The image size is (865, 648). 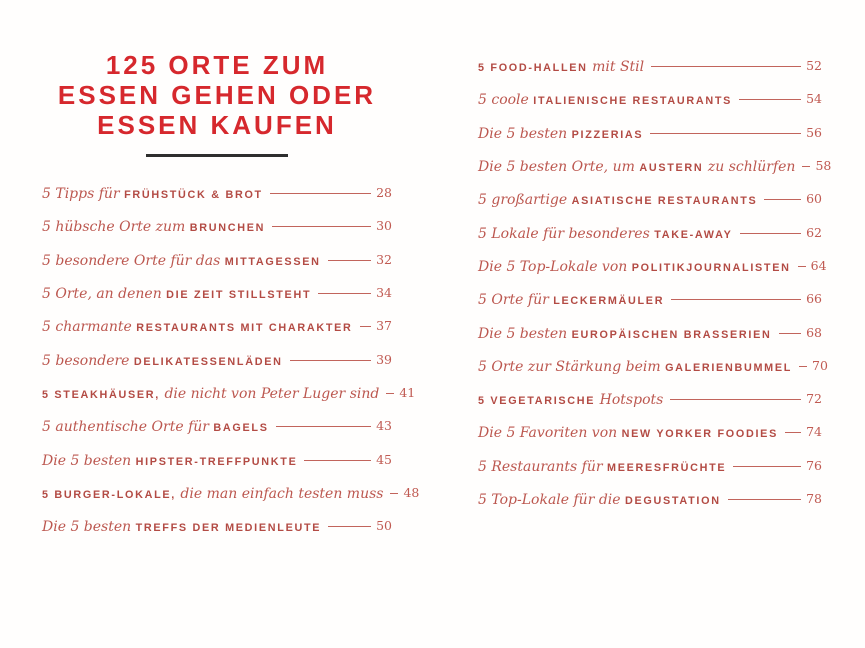 I want to click on toc-entry-text: 5 Top-Lokale für die DEGUSTATION, so click(x=599, y=498).